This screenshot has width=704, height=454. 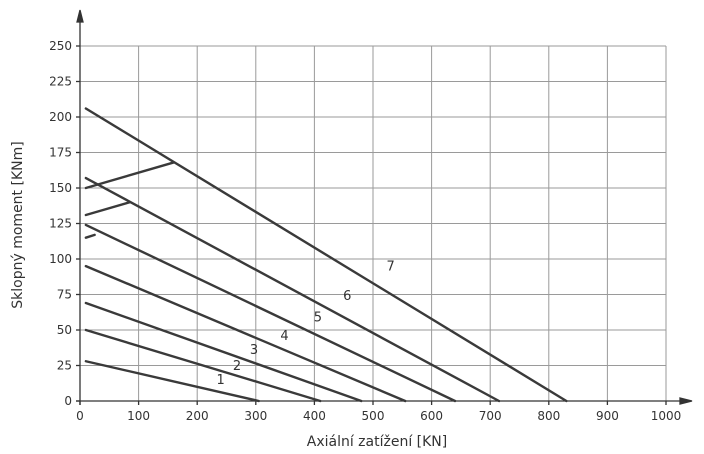 What do you see at coordinates (64, 330) in the screenshot?
I see `y-tick-label: 50` at bounding box center [64, 330].